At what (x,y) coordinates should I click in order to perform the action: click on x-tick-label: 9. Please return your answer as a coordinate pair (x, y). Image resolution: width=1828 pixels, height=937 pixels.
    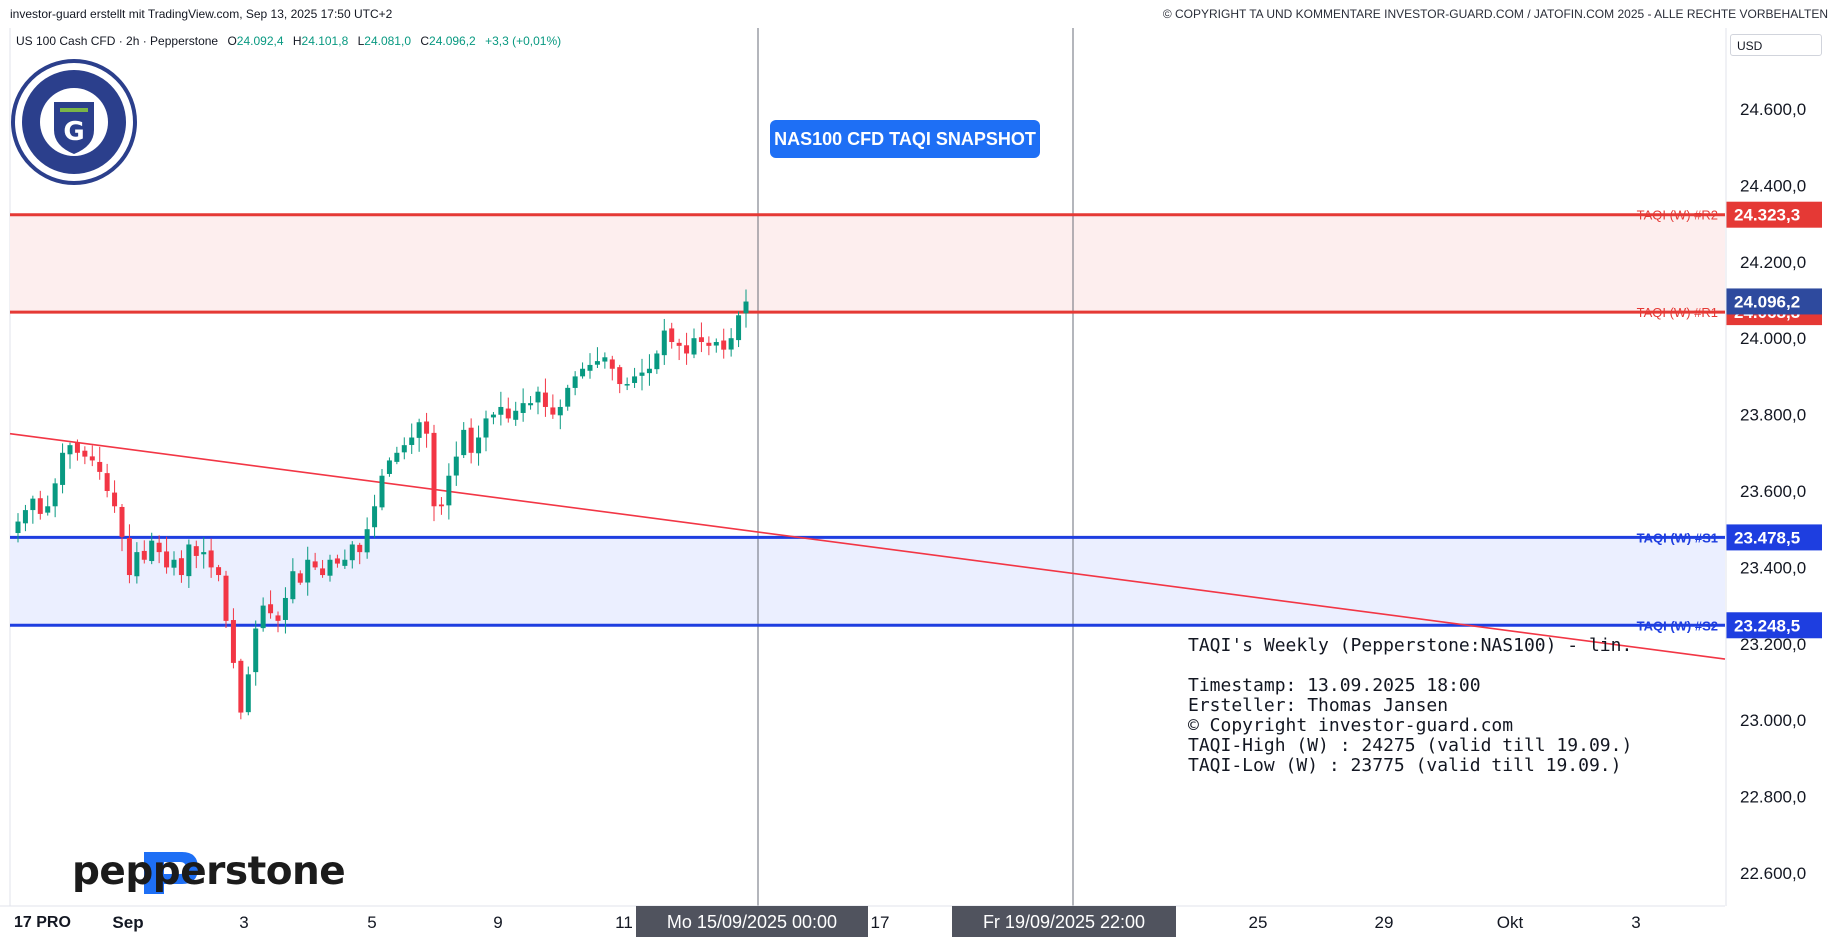
    Looking at the image, I should click on (497, 922).